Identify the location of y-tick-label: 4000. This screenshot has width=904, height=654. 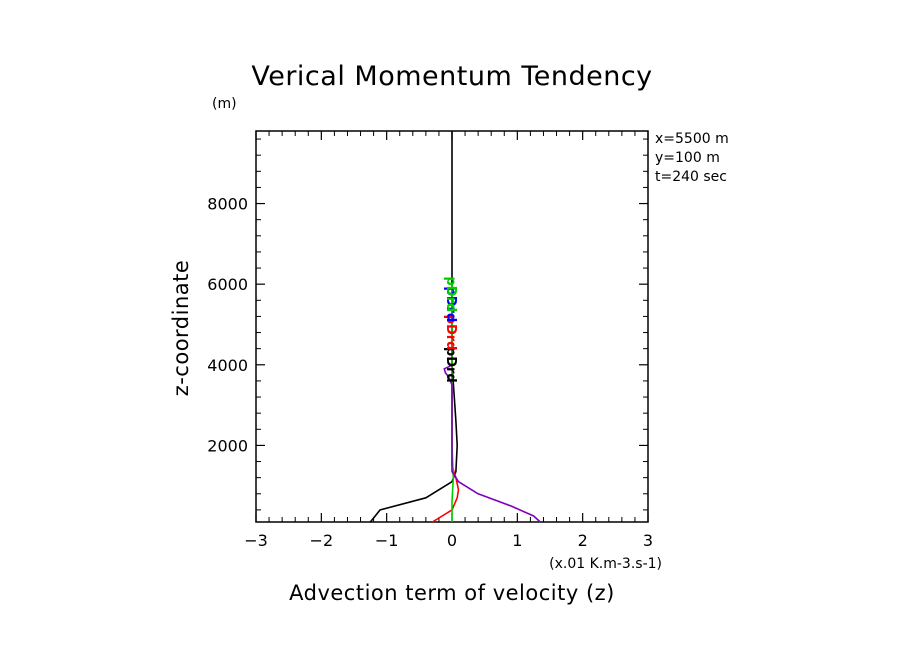
(227, 365).